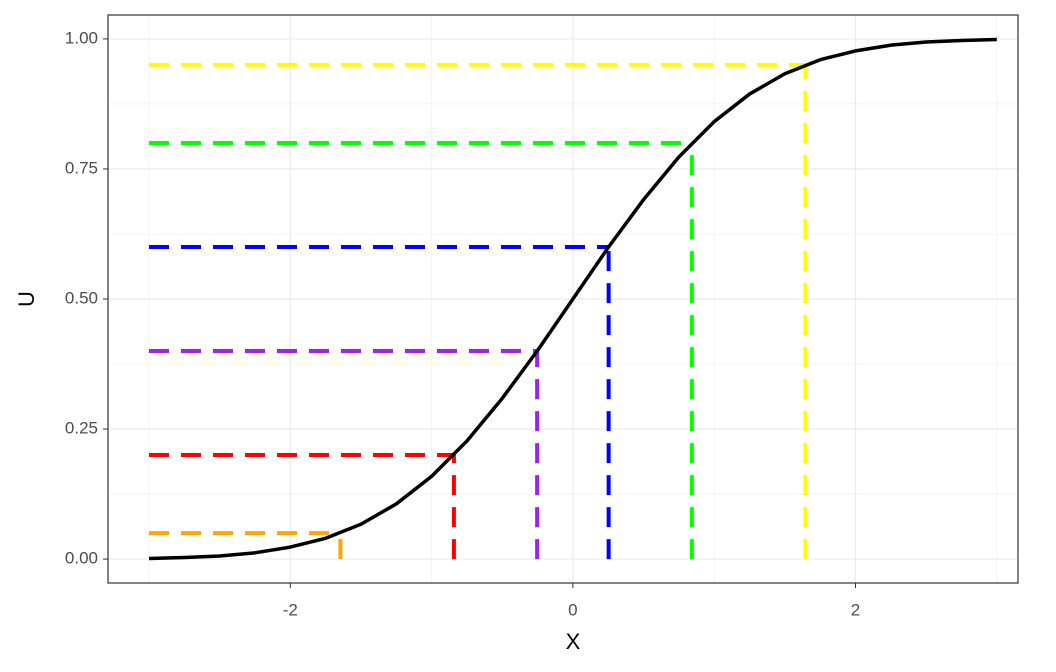 The image size is (1056, 672). I want to click on y-axis-title: U, so click(26, 299).